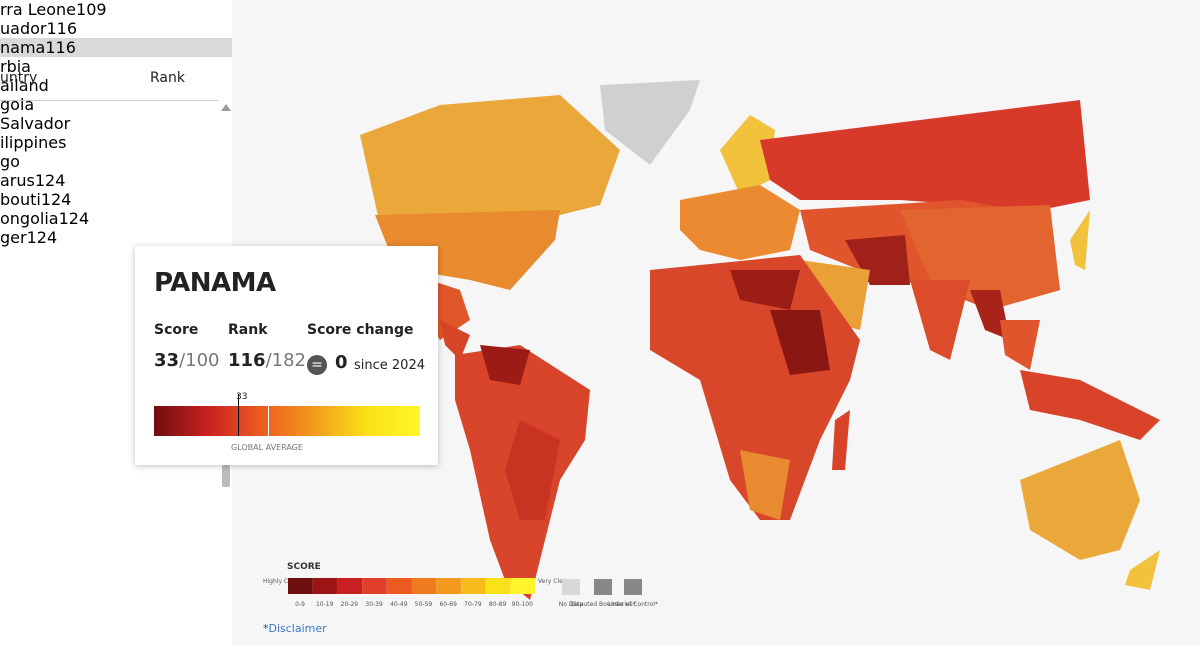  Describe the element at coordinates (215, 283) in the screenshot. I see `country-name: PANAMA` at that location.